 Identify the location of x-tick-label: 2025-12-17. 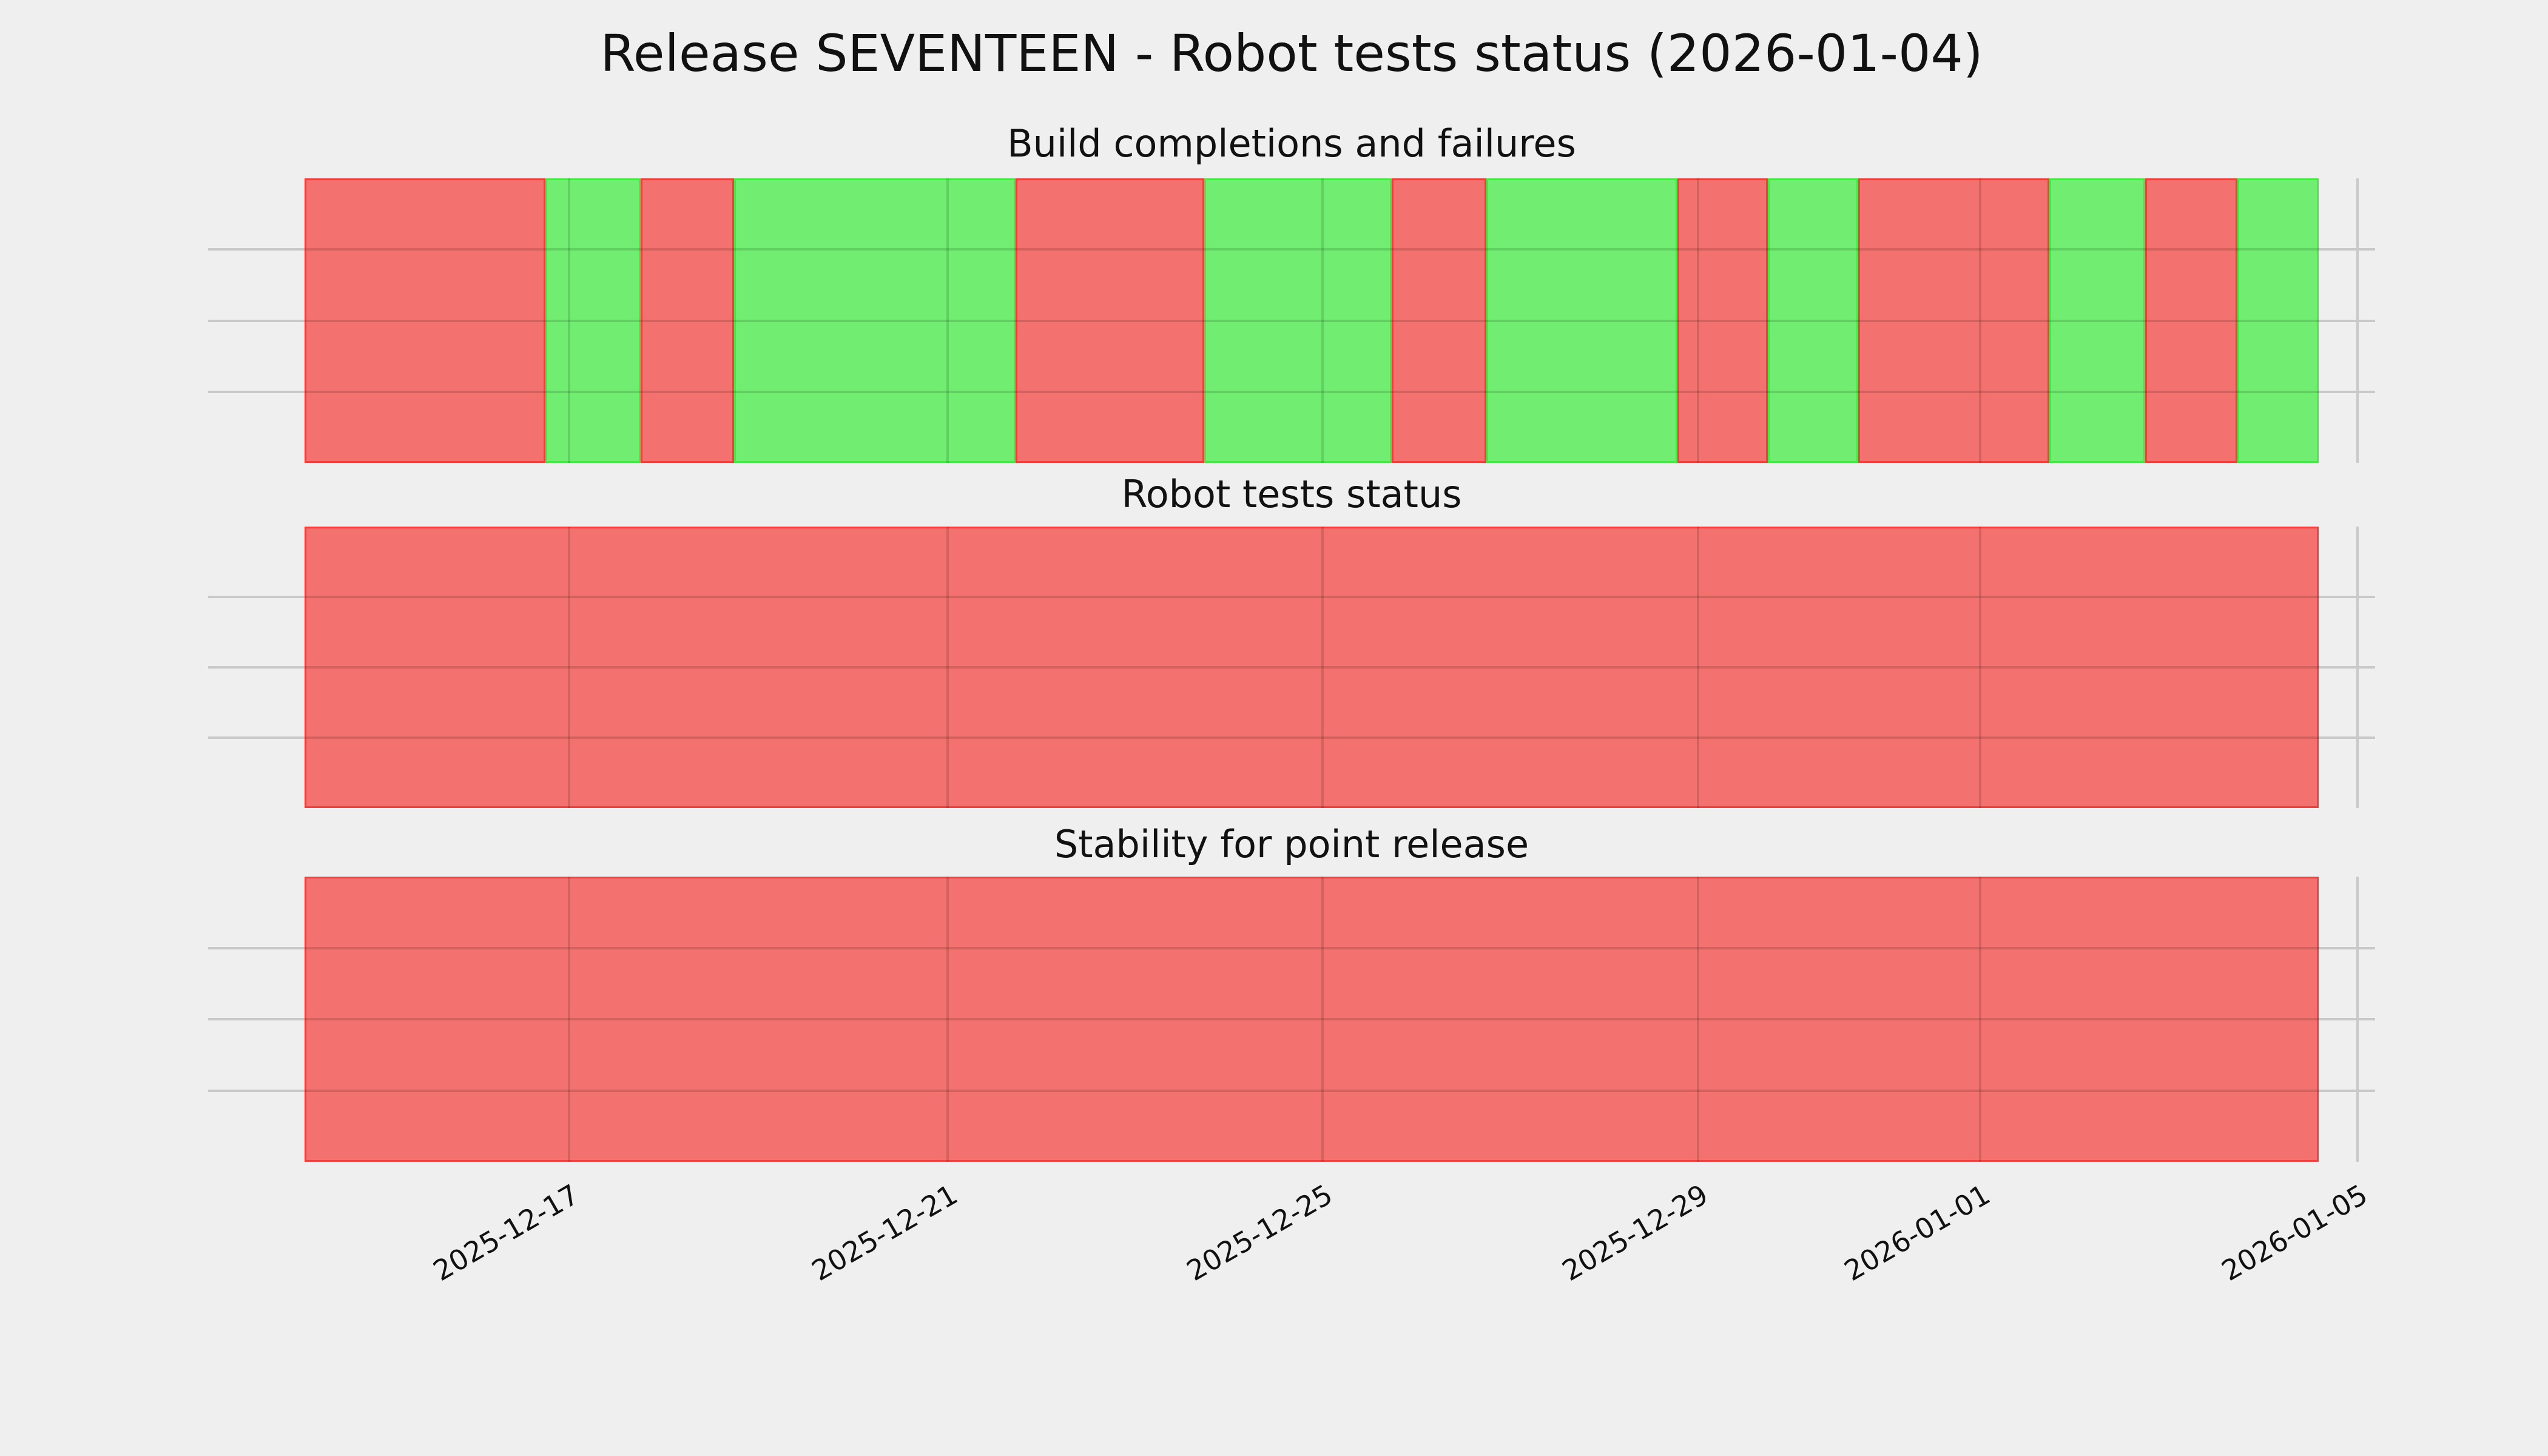
(505, 1232).